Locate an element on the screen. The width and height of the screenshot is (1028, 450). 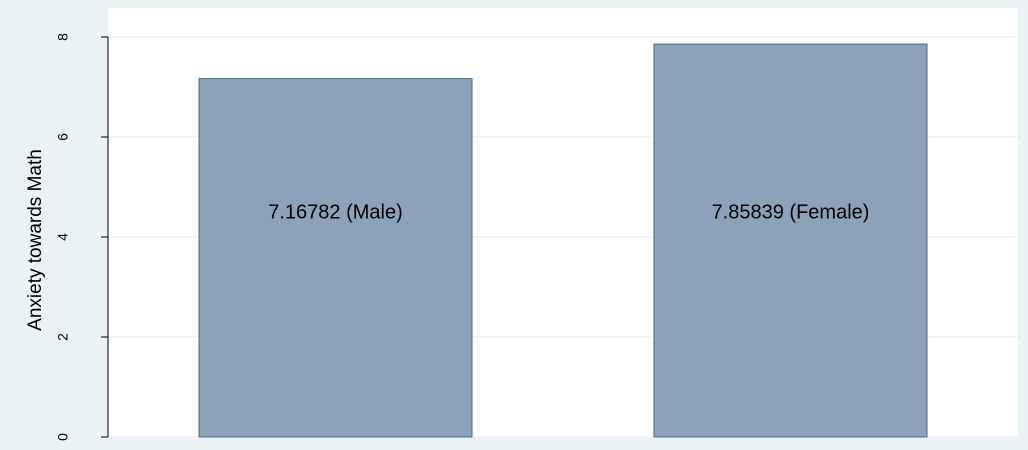
y-tick-label: 2 is located at coordinates (63, 337).